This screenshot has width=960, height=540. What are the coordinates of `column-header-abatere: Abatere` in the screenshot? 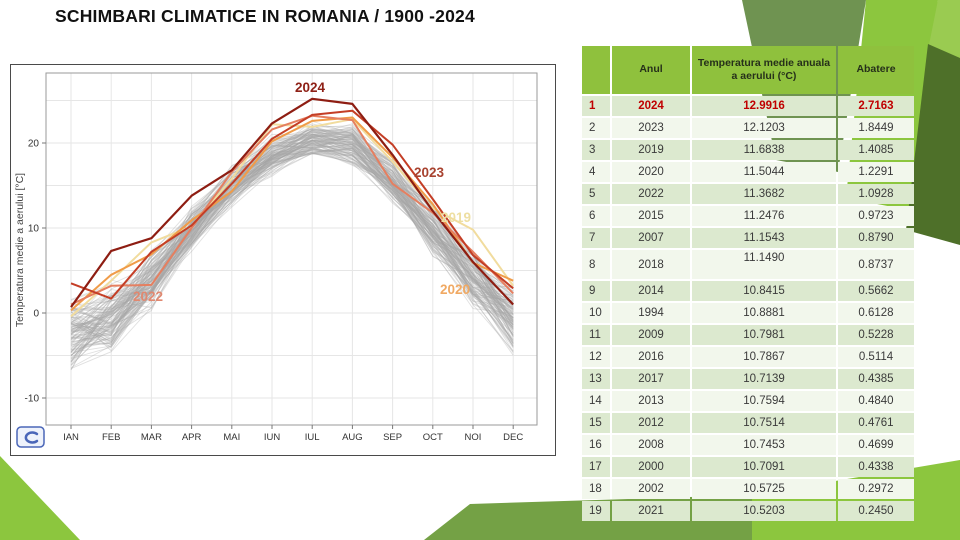 It's located at (876, 70).